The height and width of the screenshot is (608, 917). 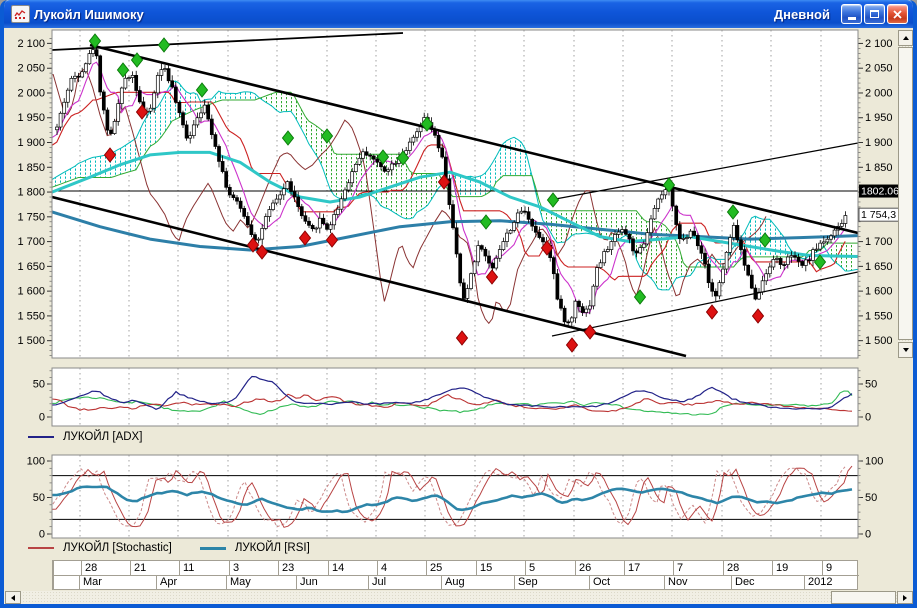 I want to click on month-cell, so click(x=66, y=582).